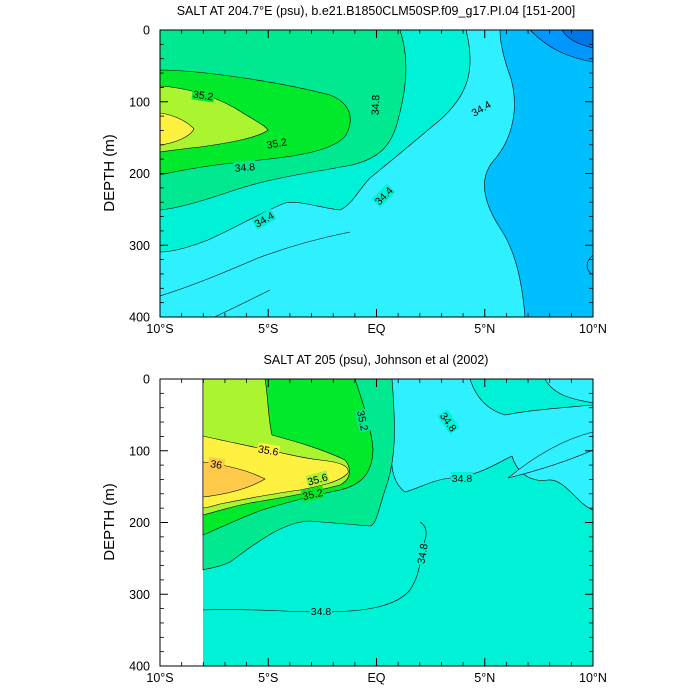  Describe the element at coordinates (255, 264) in the screenshot. I see `contour-extra` at that location.